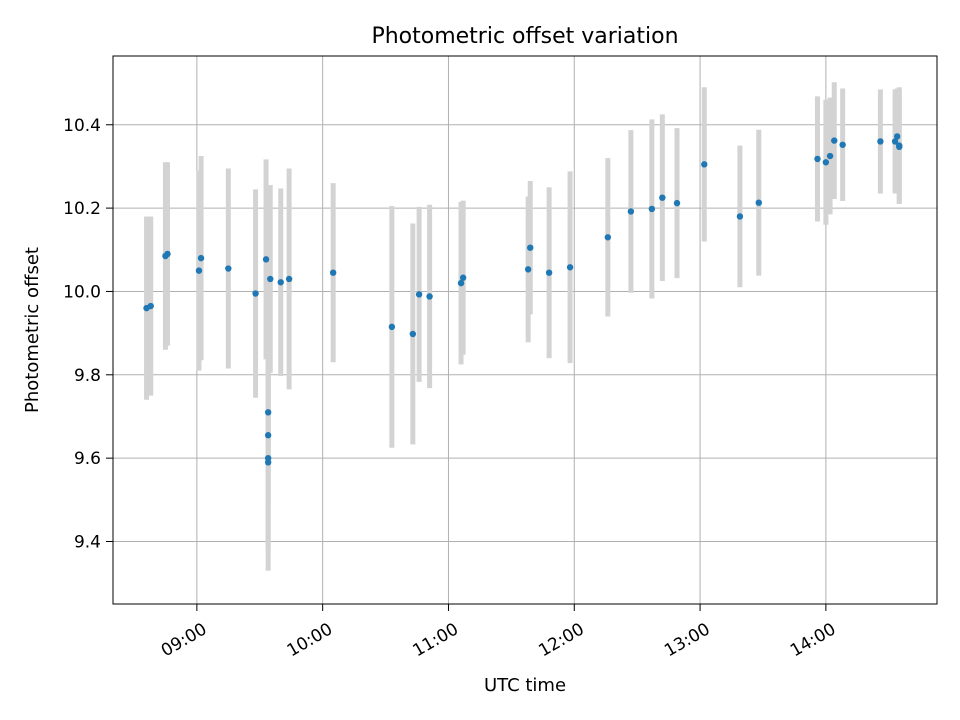  I want to click on y-tick-label: 10.2, so click(82, 209).